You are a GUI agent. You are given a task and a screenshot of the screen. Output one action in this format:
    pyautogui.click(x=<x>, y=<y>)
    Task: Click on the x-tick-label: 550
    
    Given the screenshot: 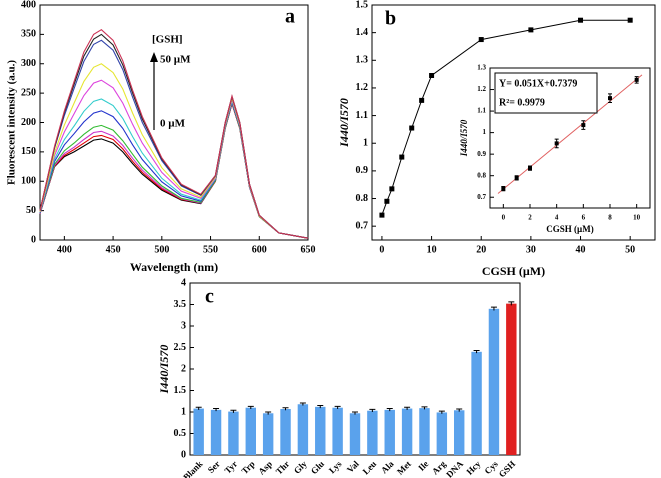 What is the action you would take?
    pyautogui.click(x=210, y=249)
    